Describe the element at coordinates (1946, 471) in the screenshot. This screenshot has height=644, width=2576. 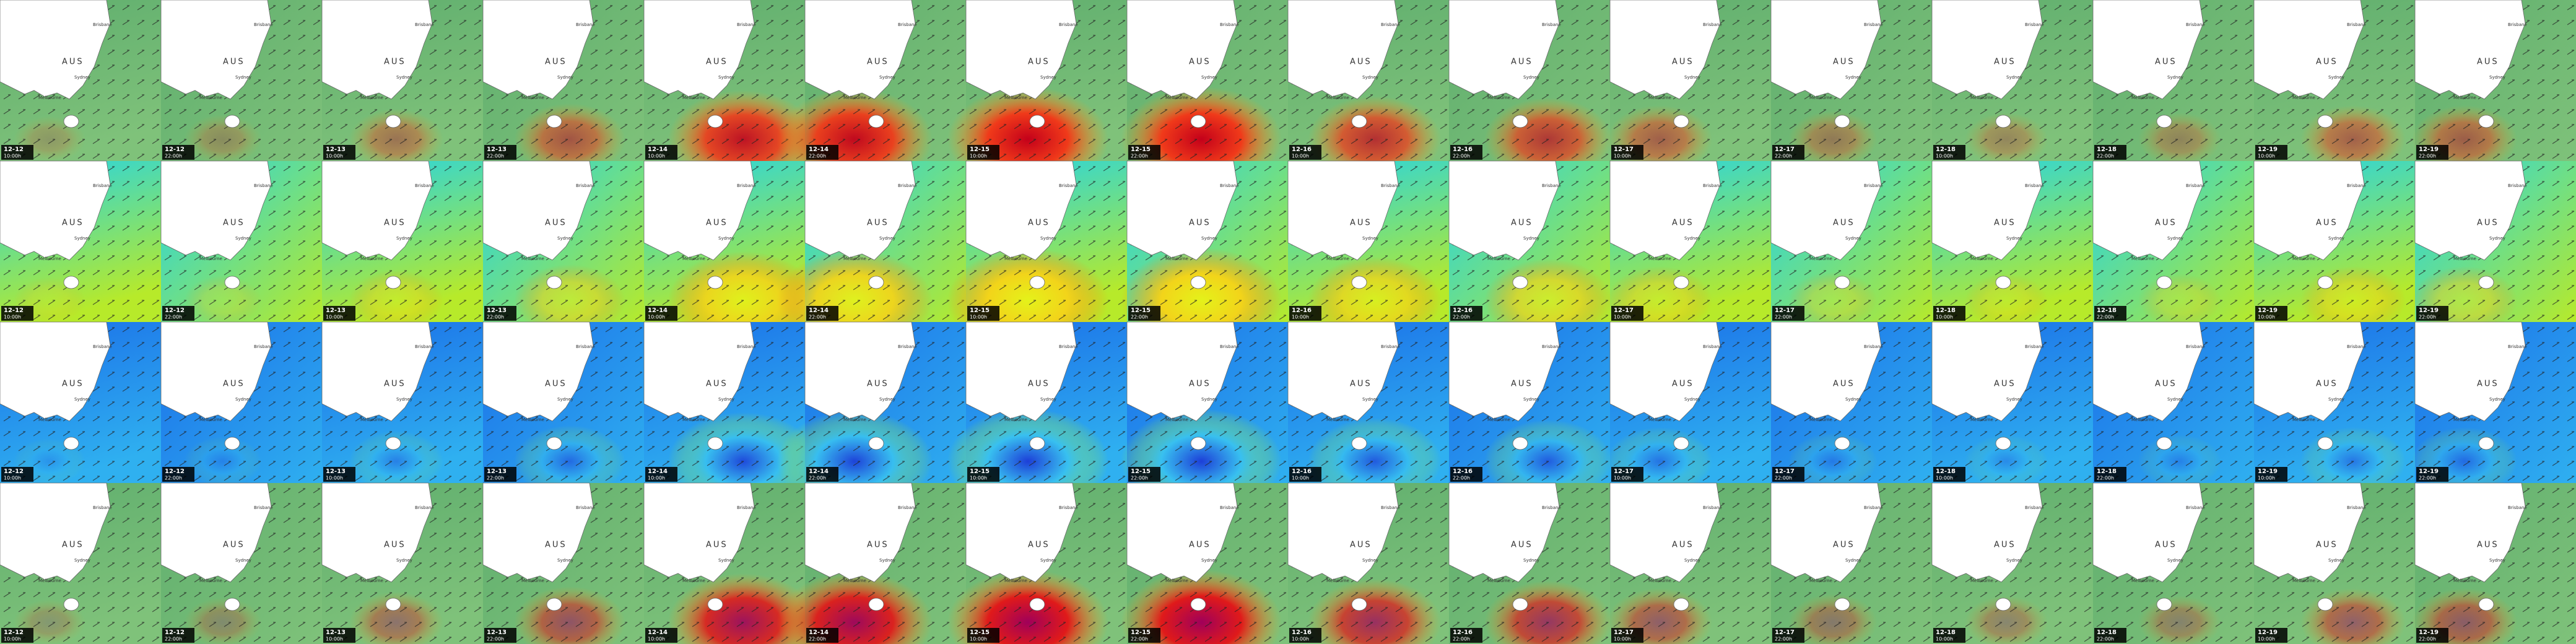
I see `date-label: 12-18` at that location.